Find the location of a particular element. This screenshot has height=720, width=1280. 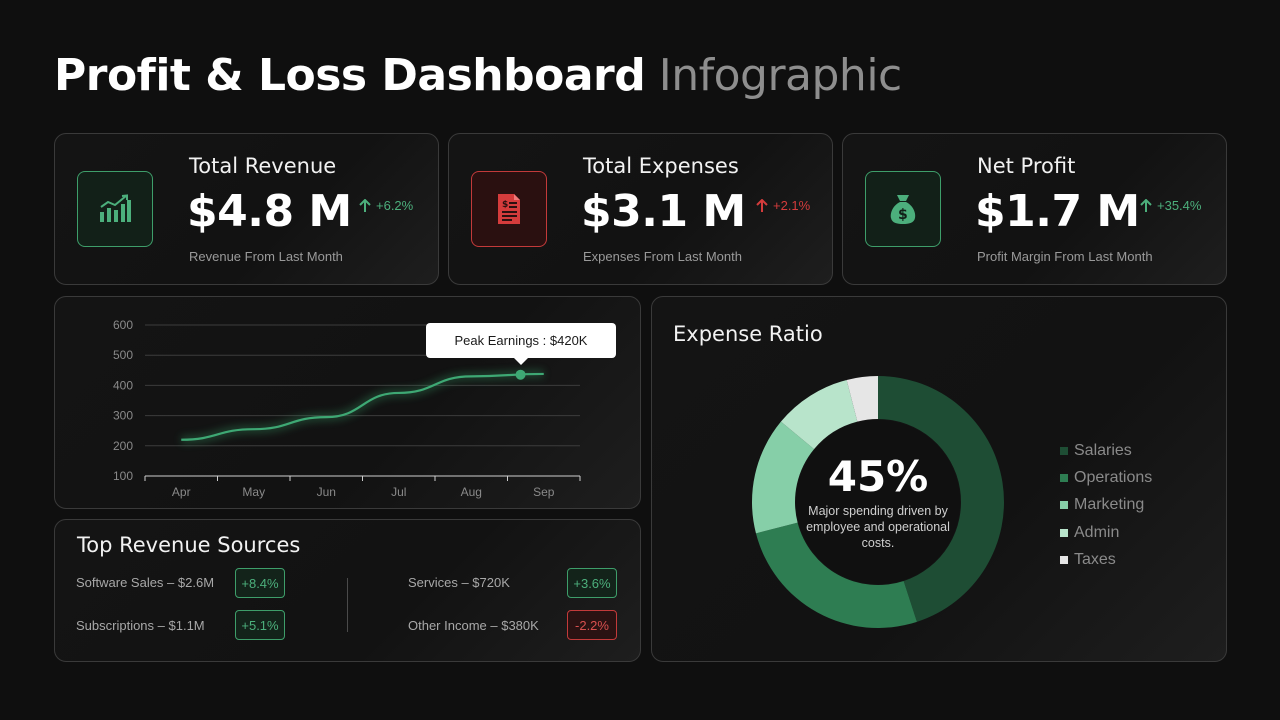

revenue-source-change-badge: +5.1% is located at coordinates (260, 625).